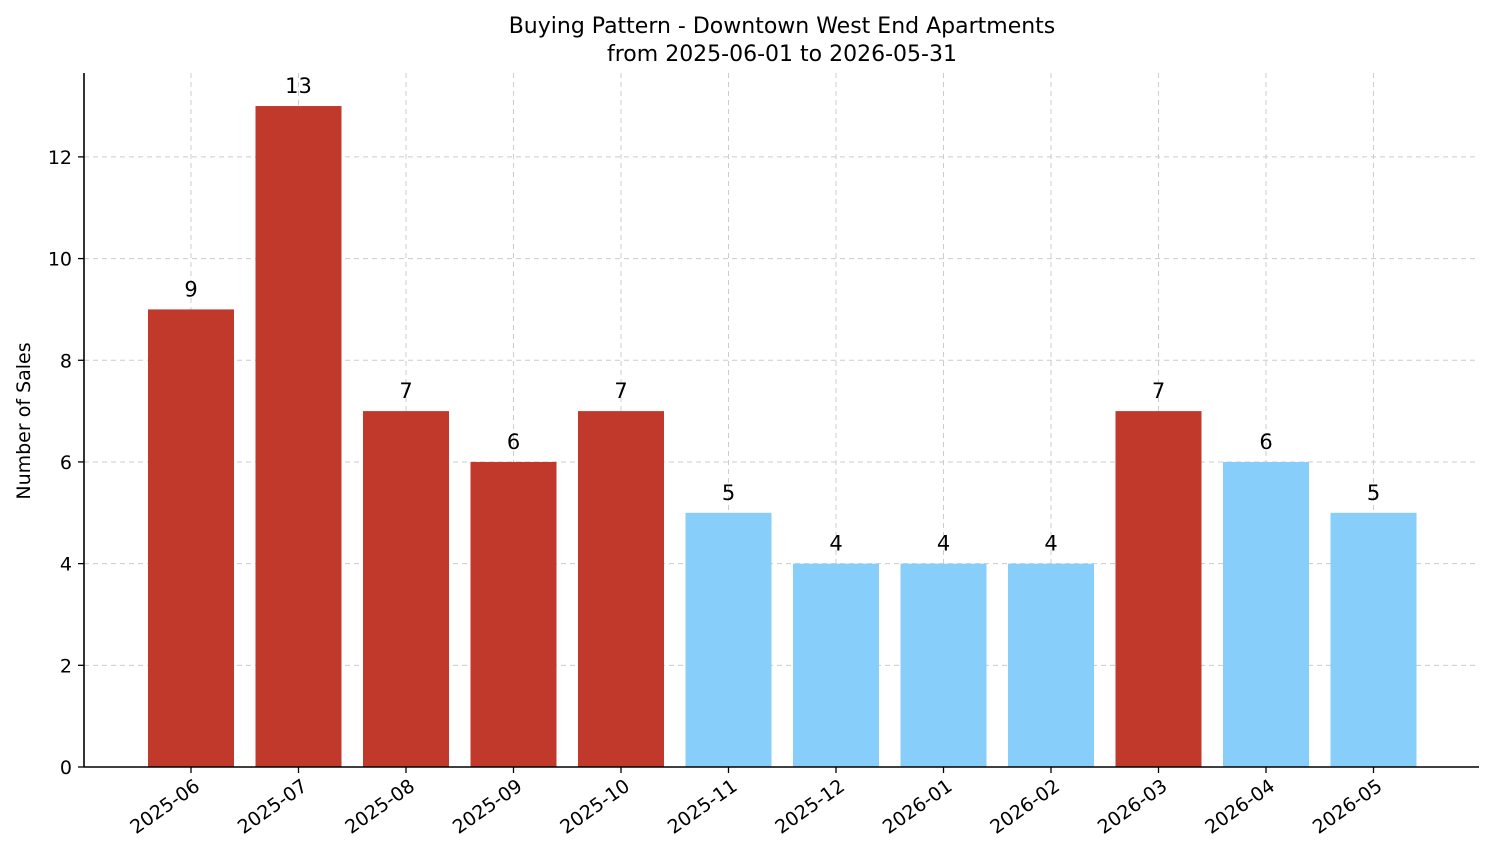 Image resolution: width=1494 pixels, height=863 pixels. I want to click on x-tick-label: 2026-02, so click(1025, 807).